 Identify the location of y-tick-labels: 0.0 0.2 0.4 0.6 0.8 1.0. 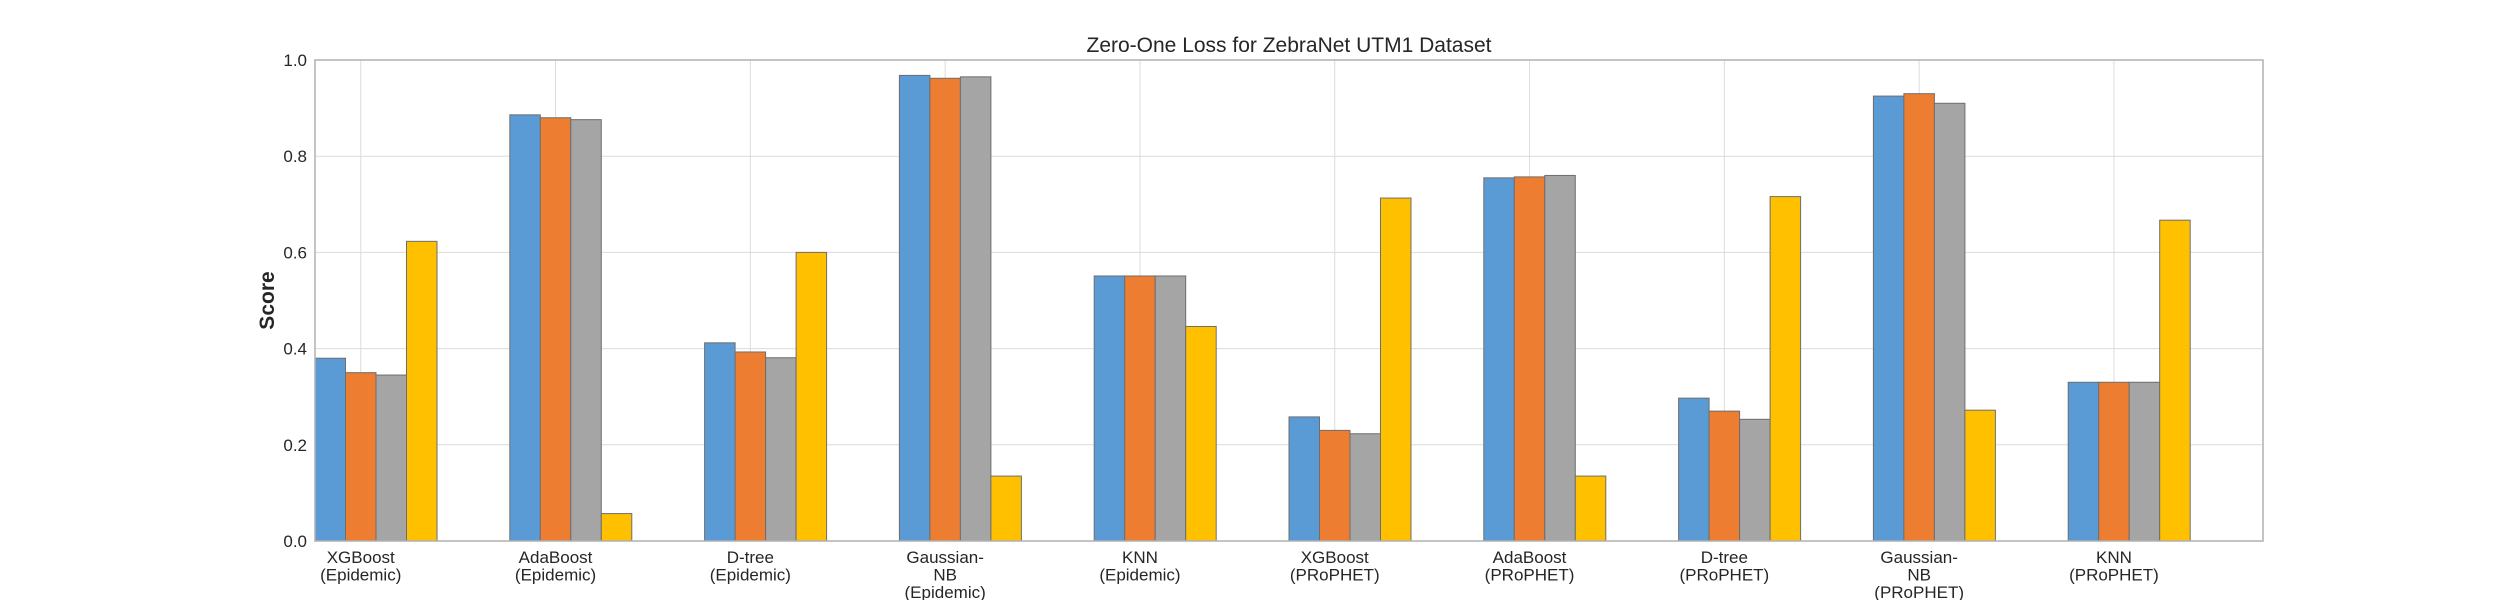
(295, 301).